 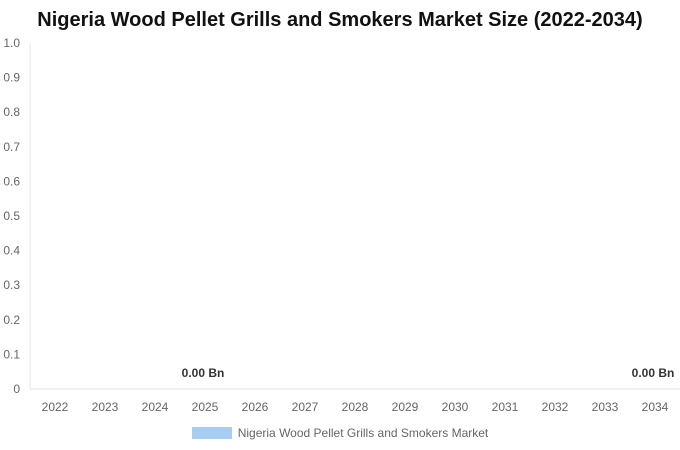 I want to click on x-tick-label: 2029, so click(x=405, y=407).